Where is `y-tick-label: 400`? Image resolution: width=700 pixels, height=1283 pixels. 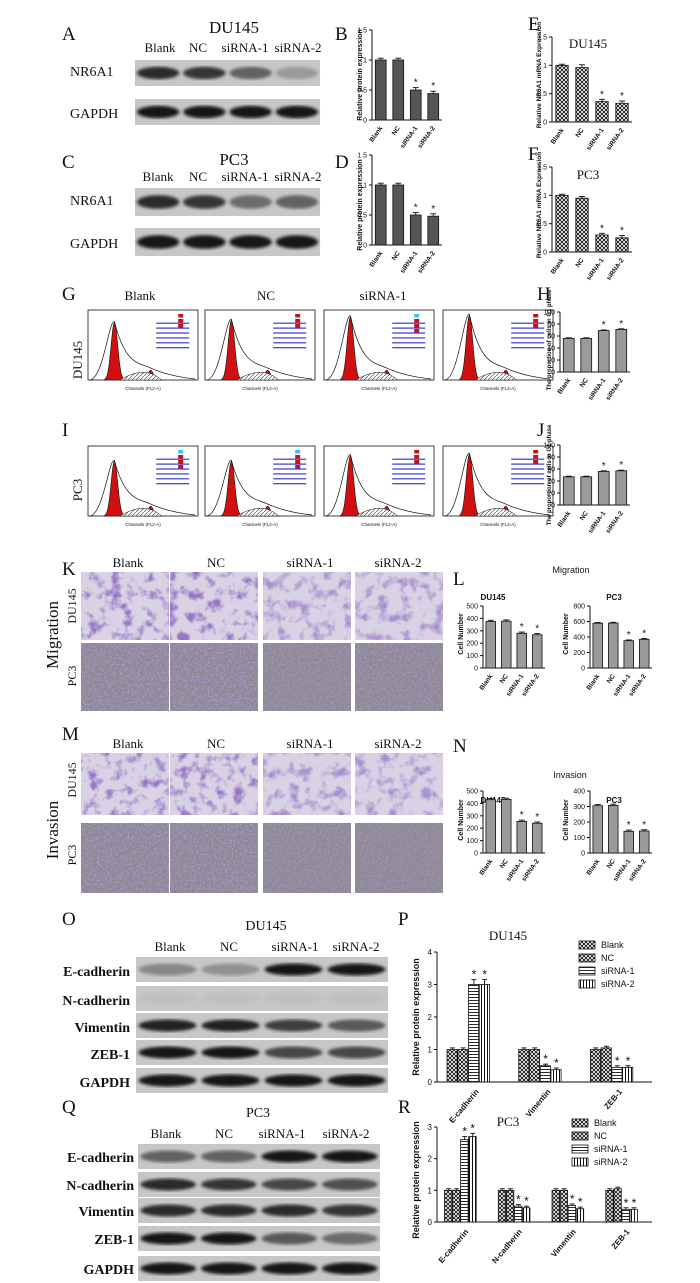 y-tick-label: 400 is located at coordinates (579, 792).